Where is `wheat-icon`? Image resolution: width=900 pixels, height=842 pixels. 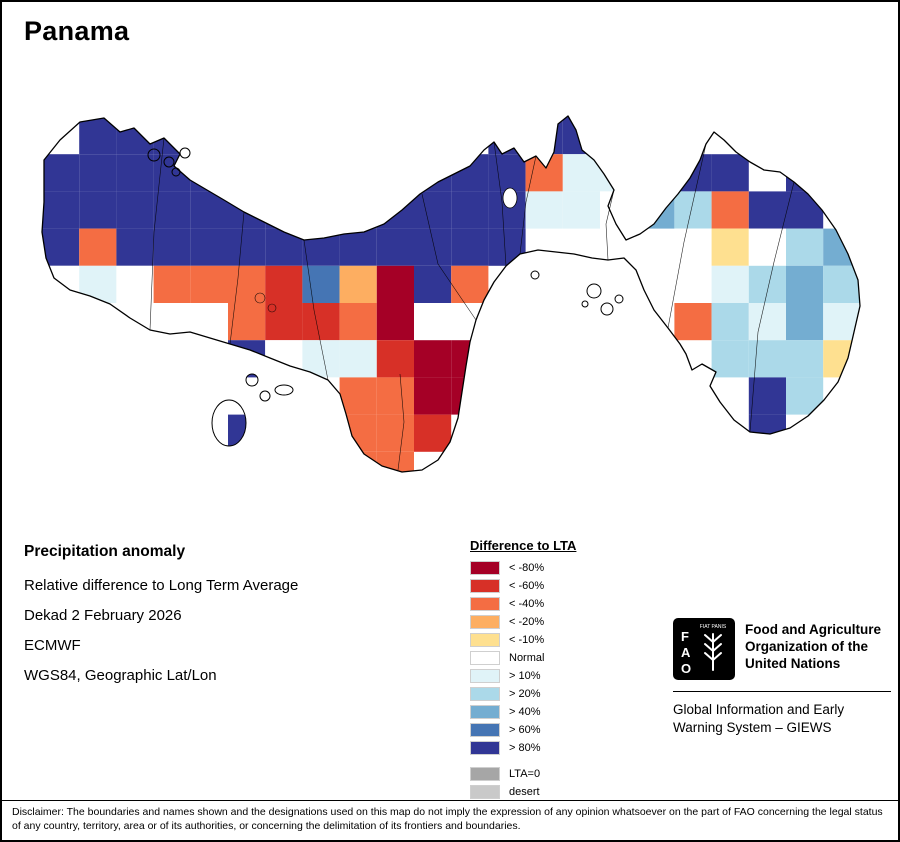
wheat-icon is located at coordinates (713, 652).